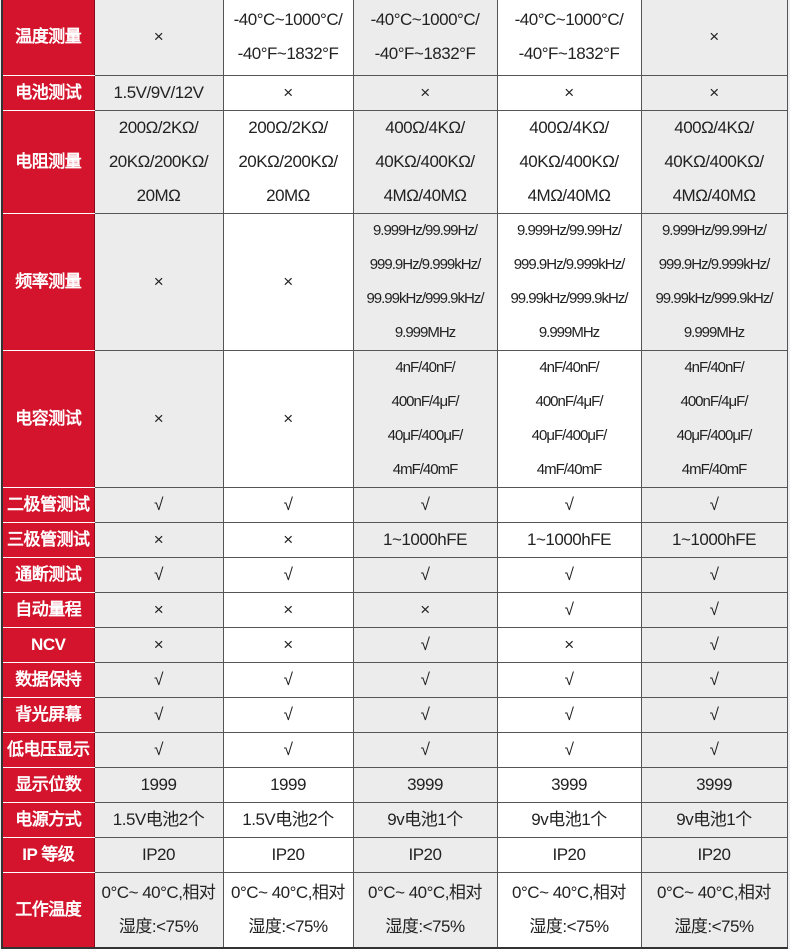  I want to click on table-cell: 4nF/40nF/400nF/4μF/40μF/400μF/4mF/40mF, so click(425, 419).